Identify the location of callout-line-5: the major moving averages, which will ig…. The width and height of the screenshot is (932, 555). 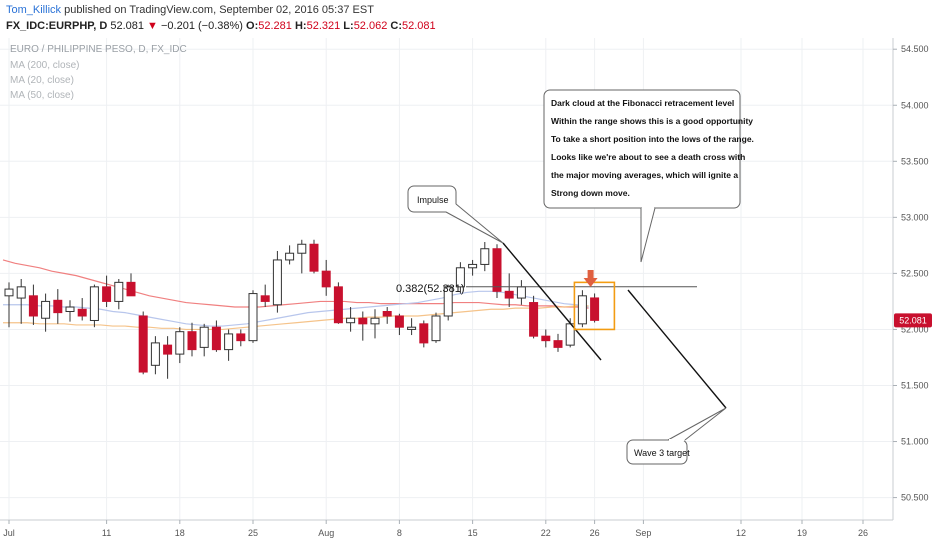
(644, 175).